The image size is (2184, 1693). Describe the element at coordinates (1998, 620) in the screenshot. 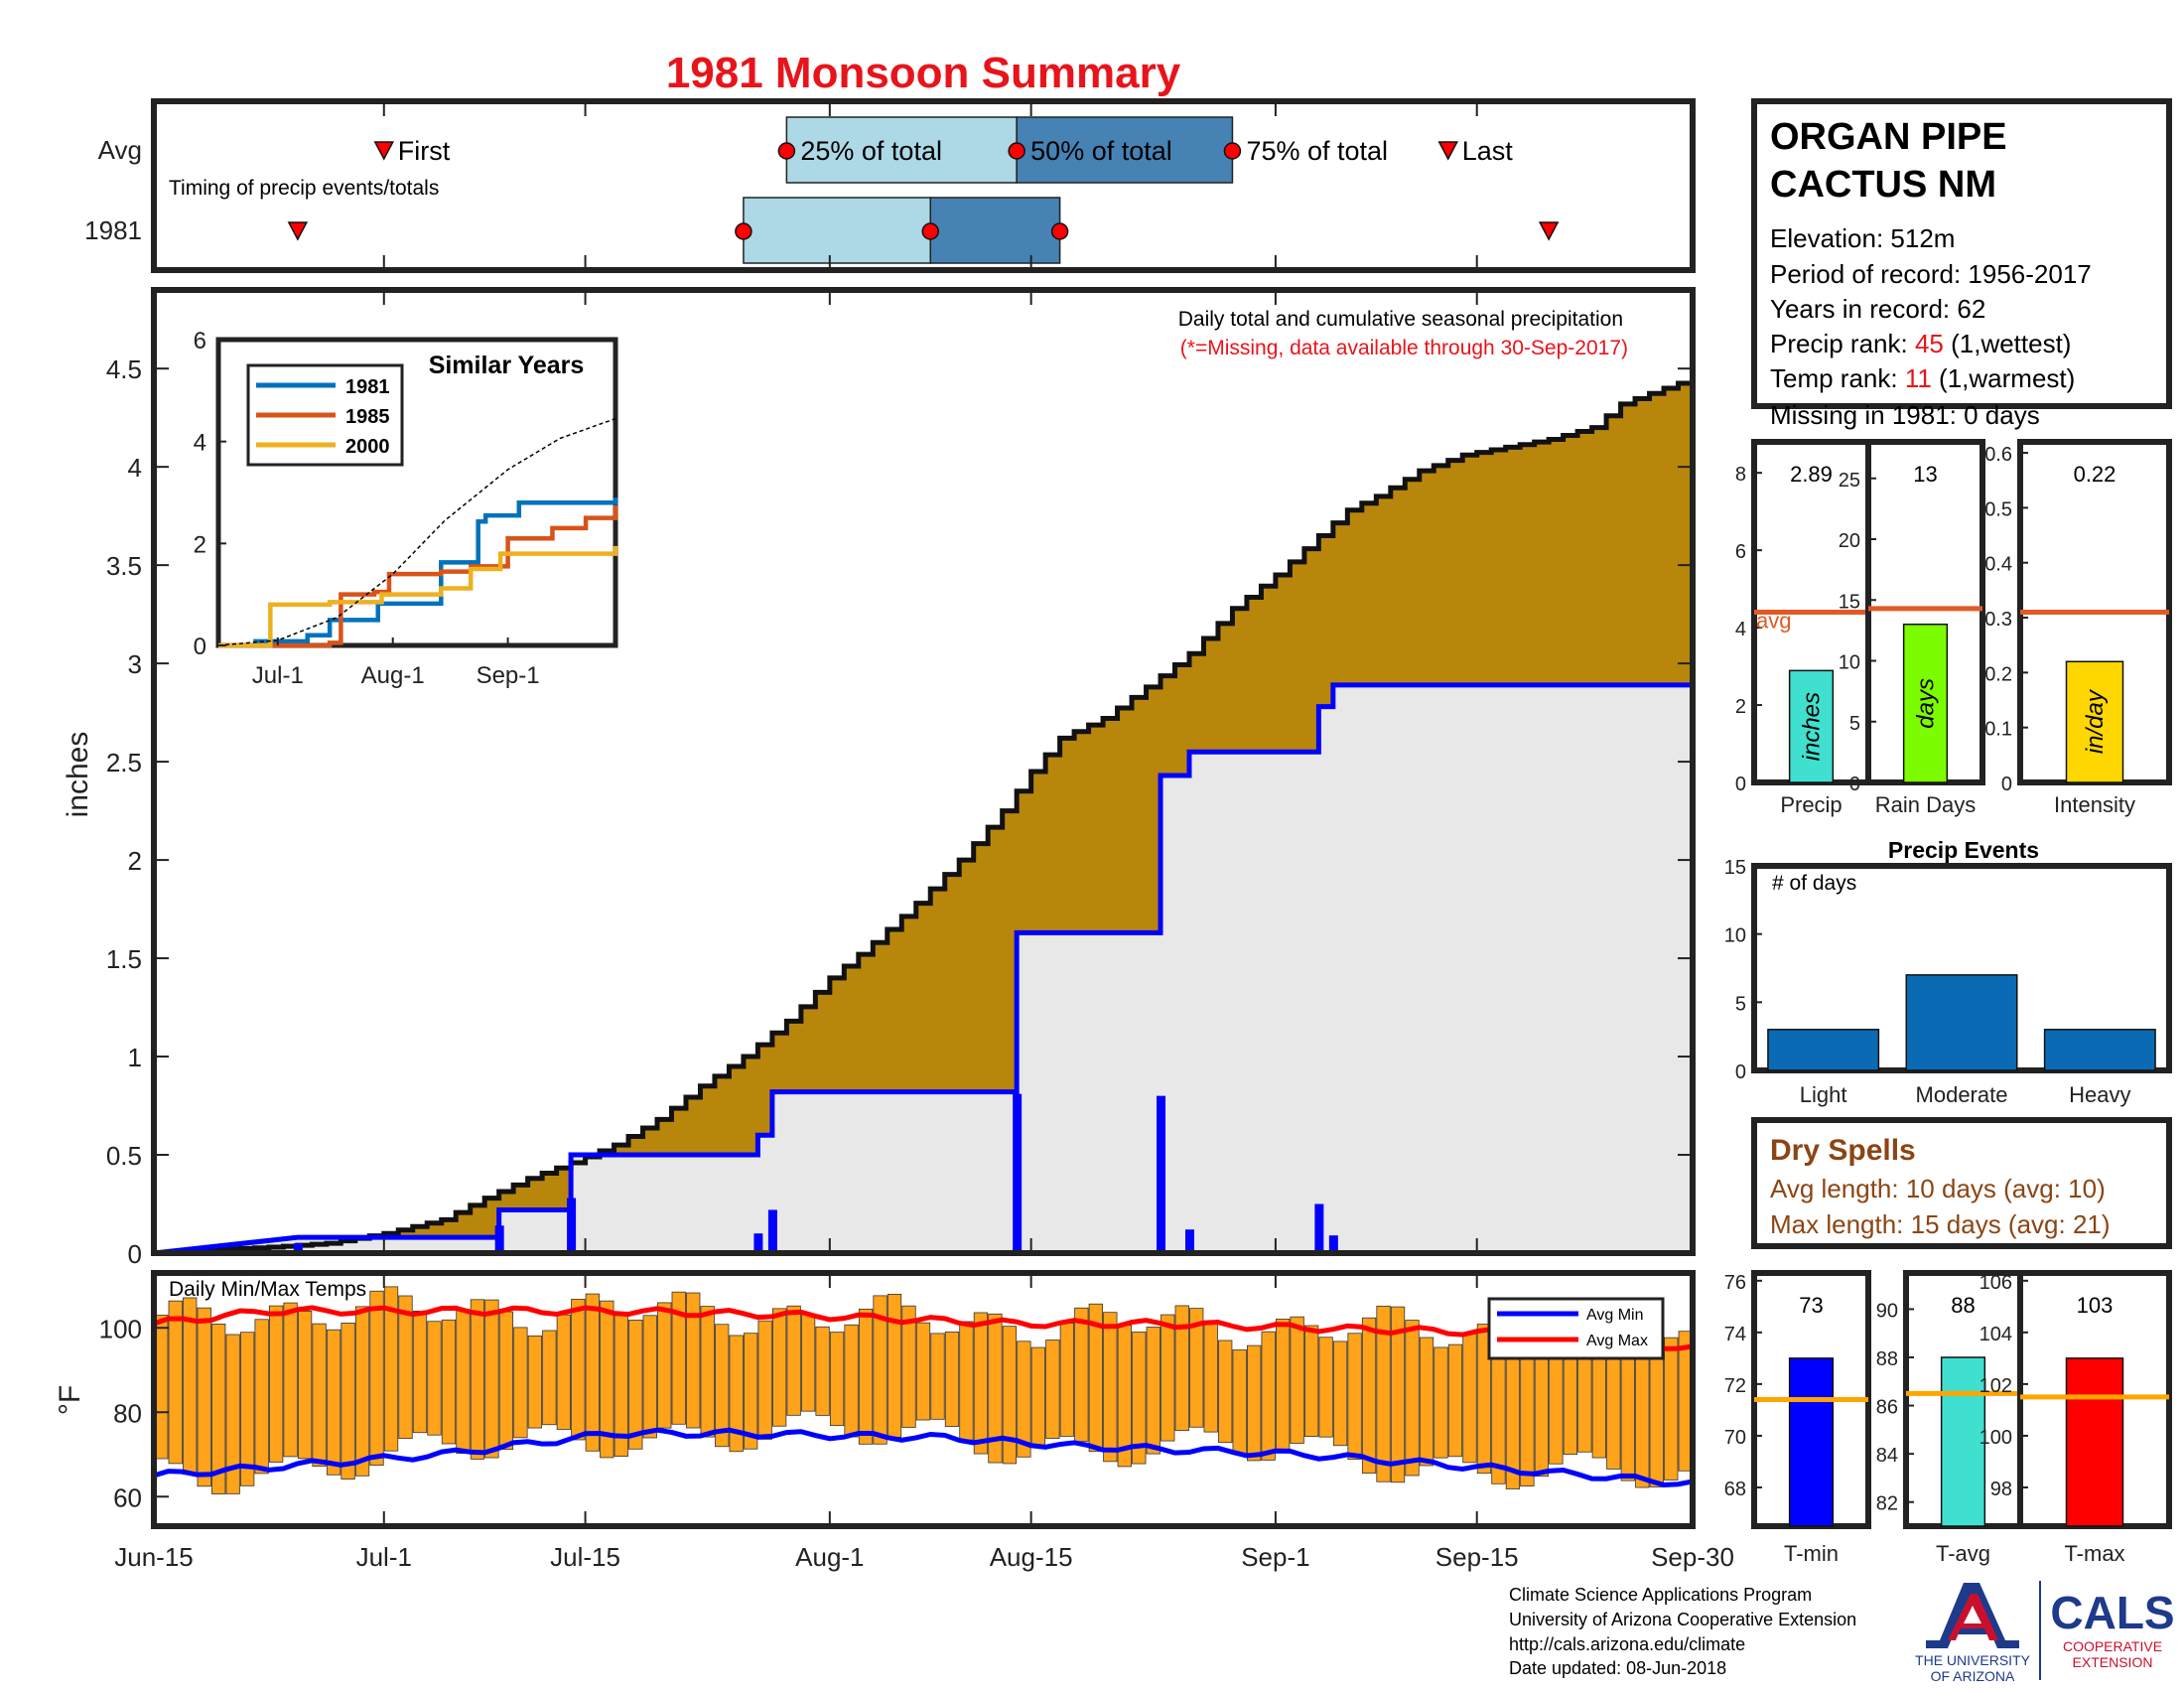

I see `panel-2-tick-label-3: 0.3` at that location.